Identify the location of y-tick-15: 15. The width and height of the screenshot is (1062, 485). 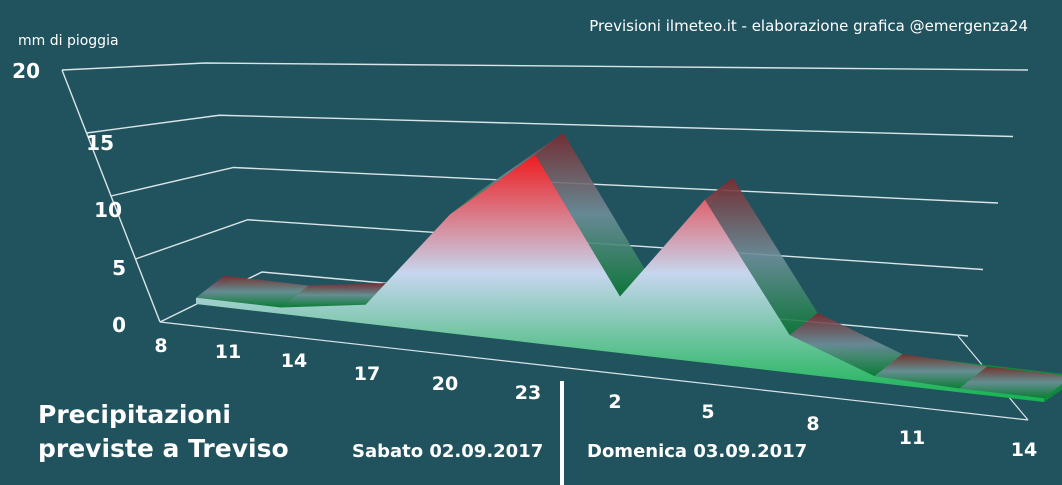
(100, 143).